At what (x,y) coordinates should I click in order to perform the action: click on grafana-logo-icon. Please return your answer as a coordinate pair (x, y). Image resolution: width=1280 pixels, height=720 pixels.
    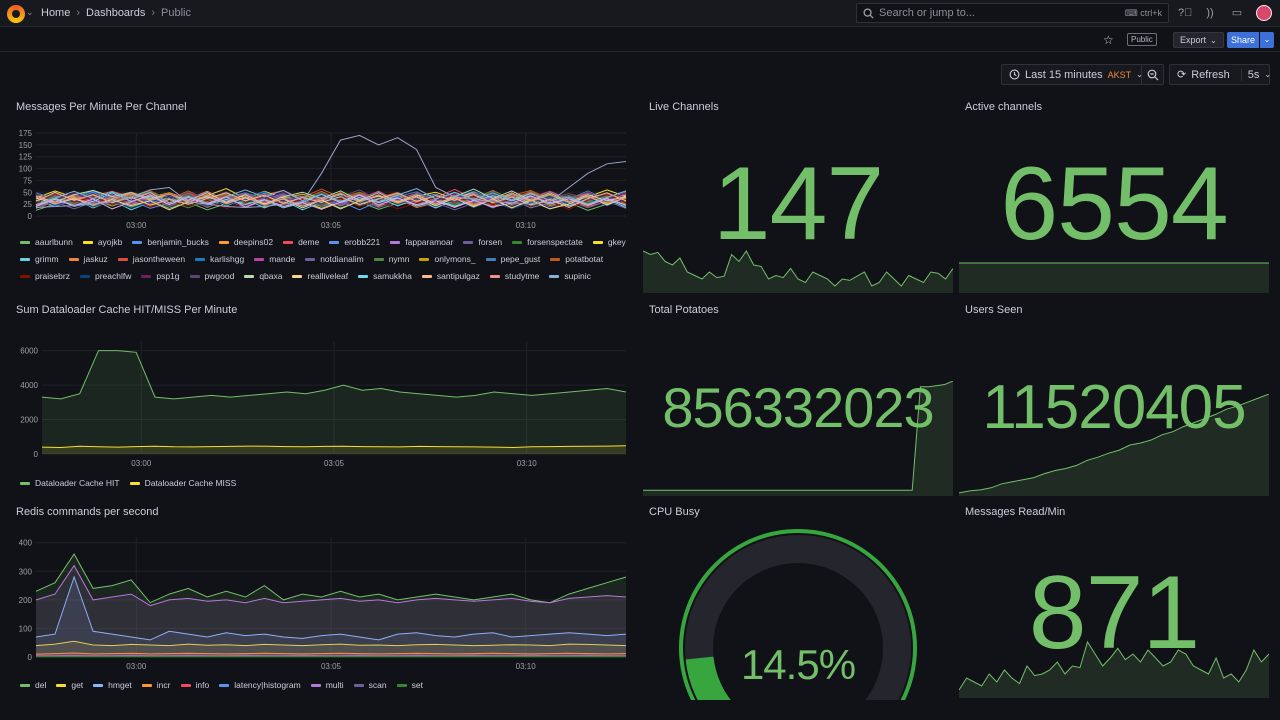
    Looking at the image, I should click on (16, 14).